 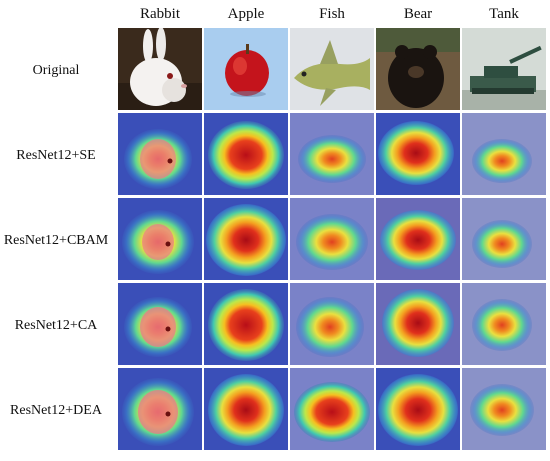 What do you see at coordinates (246, 409) in the screenshot?
I see `heatmap-dea-apple` at bounding box center [246, 409].